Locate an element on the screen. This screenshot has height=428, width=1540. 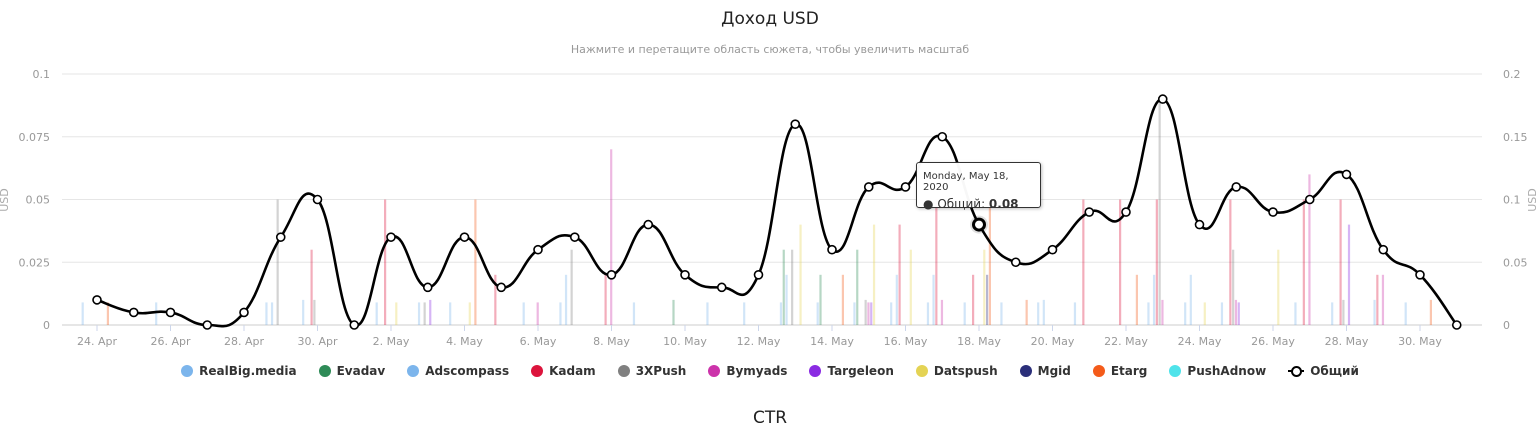
legend-item-общий: Общий is located at coordinates (1323, 371).